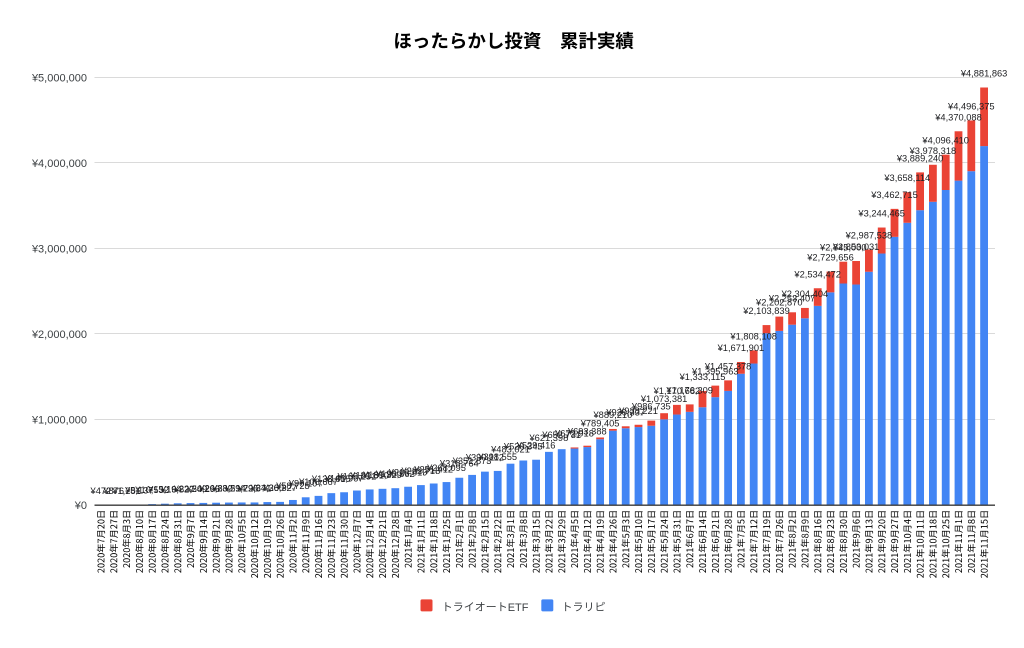 Image resolution: width=1024 pixels, height=648 pixels. Describe the element at coordinates (59, 164) in the screenshot. I see `svg-text: ¥4,000,000` at that location.